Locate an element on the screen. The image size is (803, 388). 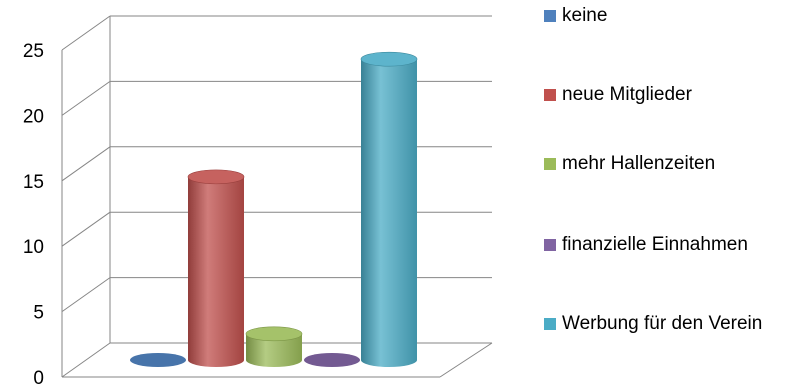
legend-item: Werbung für den Verein is located at coordinates (663, 323).